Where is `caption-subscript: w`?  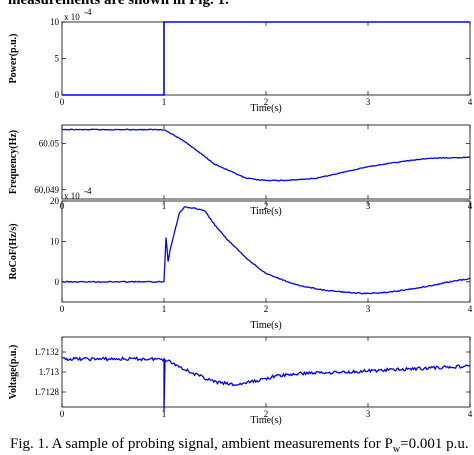
caption-subscript: w is located at coordinates (396, 449).